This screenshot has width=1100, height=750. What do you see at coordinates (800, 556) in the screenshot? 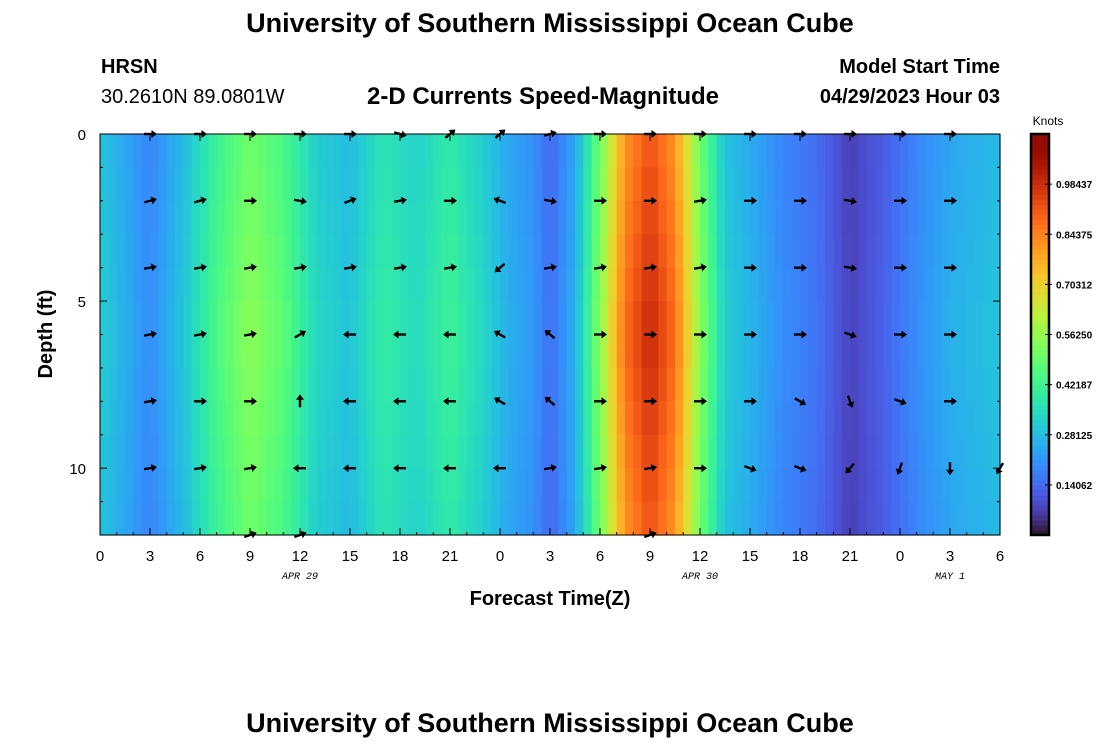
I see `x-tick-label: 18` at bounding box center [800, 556].